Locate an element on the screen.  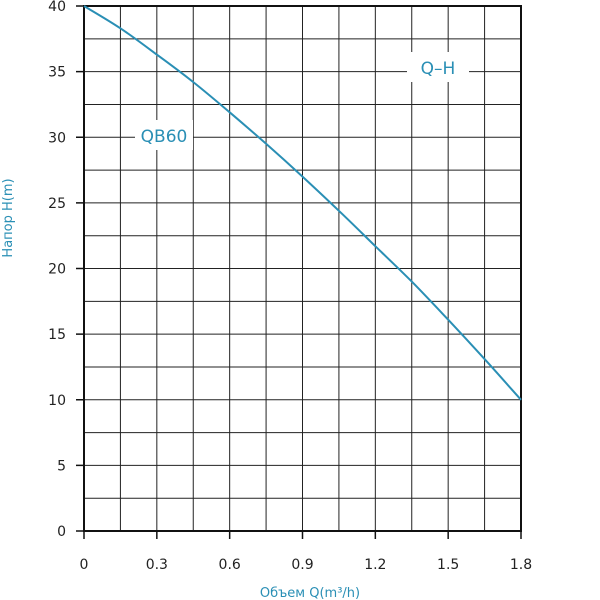
y-tick-label: 35 is located at coordinates (57, 73).